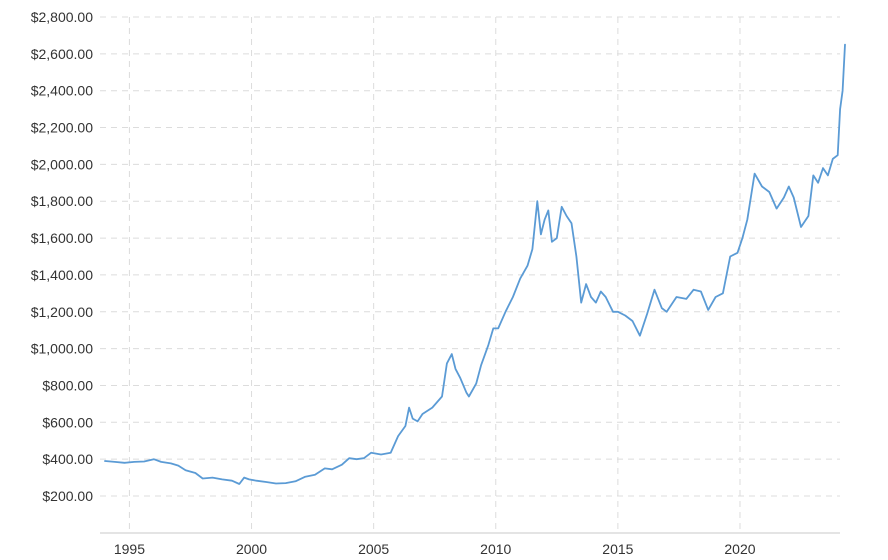 The height and width of the screenshot is (560, 888). Describe the element at coordinates (62, 91) in the screenshot. I see `y-tick-label: $2,400.00` at that location.